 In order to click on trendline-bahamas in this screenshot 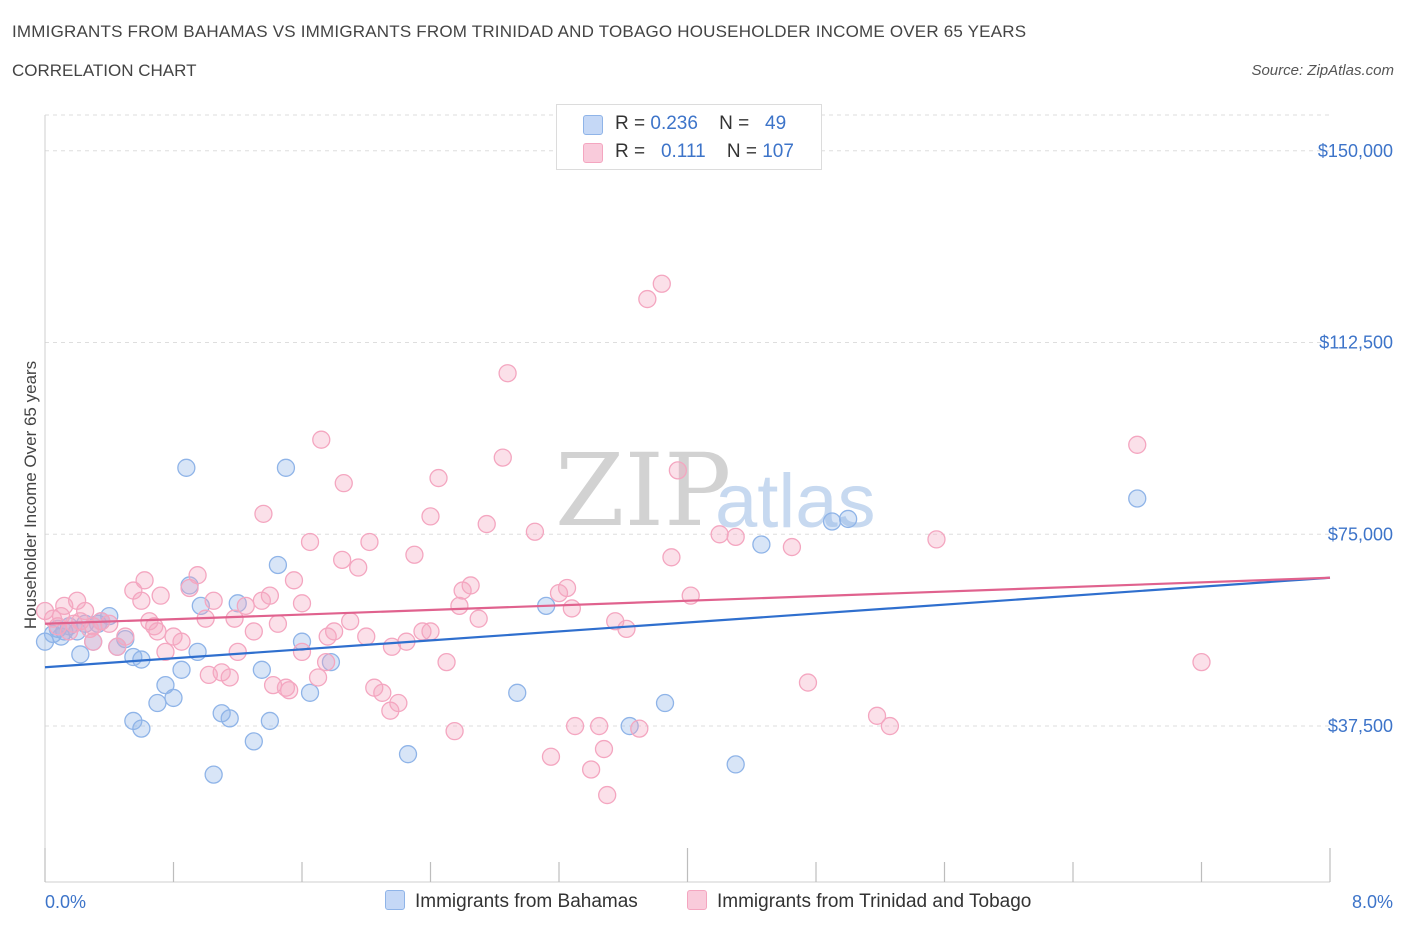, I will do `click(687, 622)`.